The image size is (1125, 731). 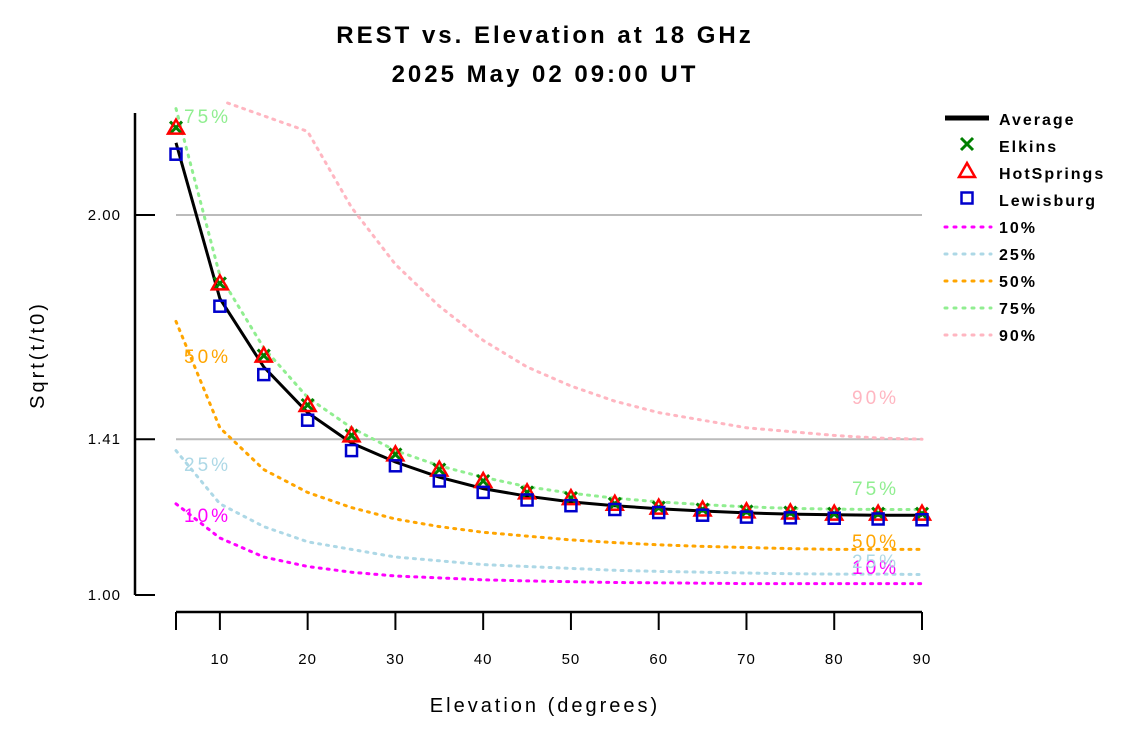 I want to click on elkins-point-2-stroke-b, so click(x=263, y=355).